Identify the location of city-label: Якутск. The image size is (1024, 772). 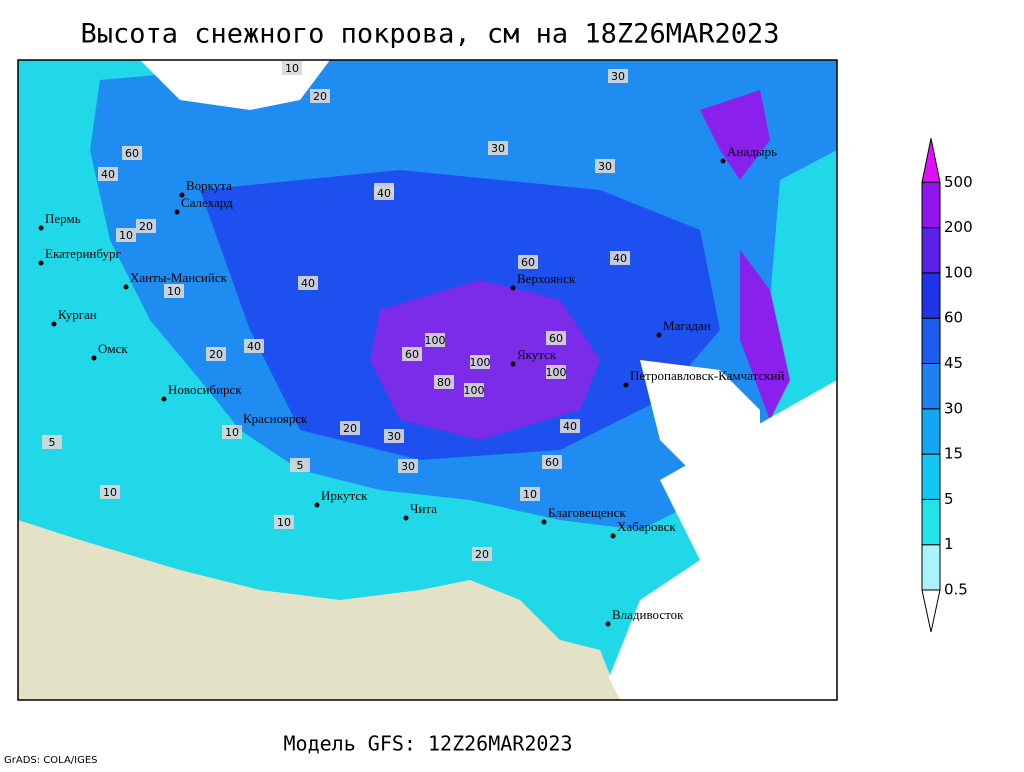
(537, 354).